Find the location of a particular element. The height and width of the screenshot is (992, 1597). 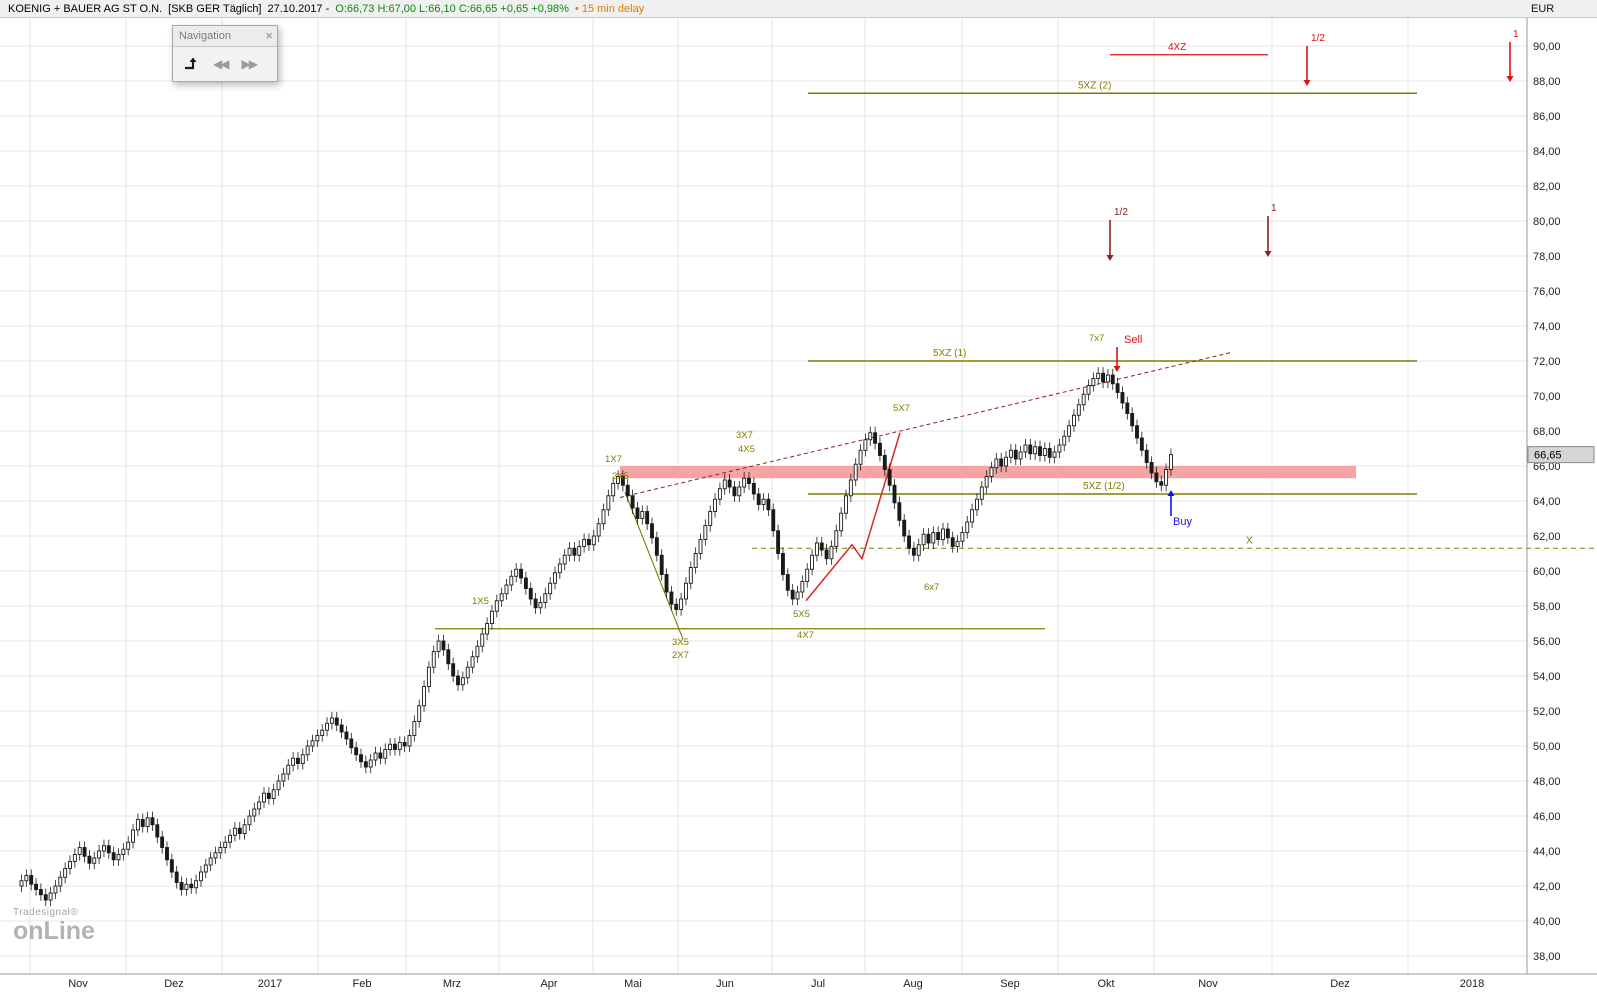

svg-text: 40,00 is located at coordinates (1547, 922).